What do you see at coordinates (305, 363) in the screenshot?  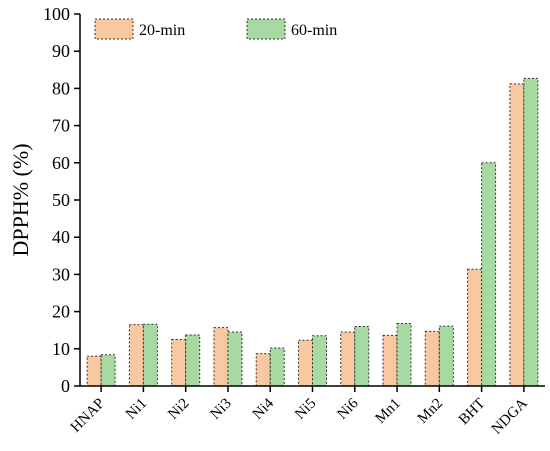 I see `bar-20-min-ni5` at bounding box center [305, 363].